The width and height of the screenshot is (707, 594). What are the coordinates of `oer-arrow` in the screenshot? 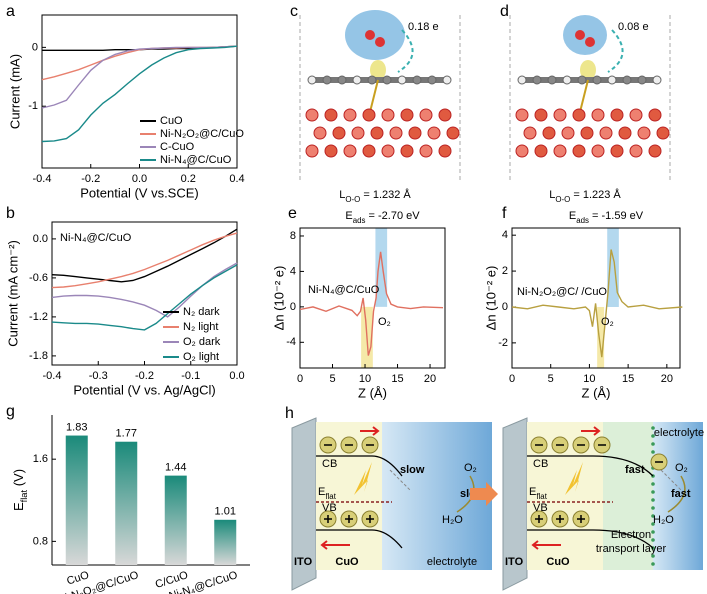 It's located at (676, 494).